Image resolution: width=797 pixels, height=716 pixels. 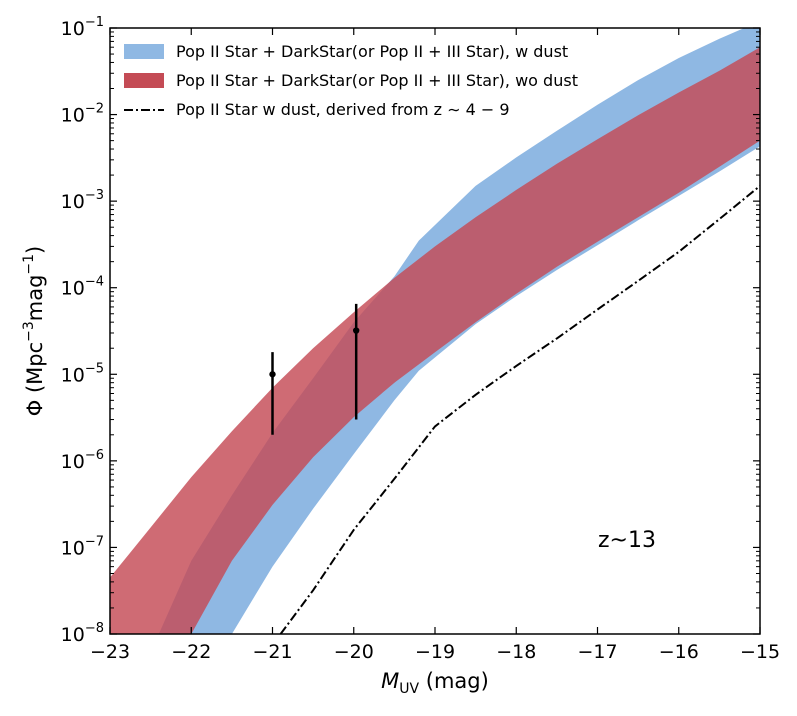 What do you see at coordinates (144, 51) in the screenshot?
I see `legend-swatch-w-dust` at bounding box center [144, 51].